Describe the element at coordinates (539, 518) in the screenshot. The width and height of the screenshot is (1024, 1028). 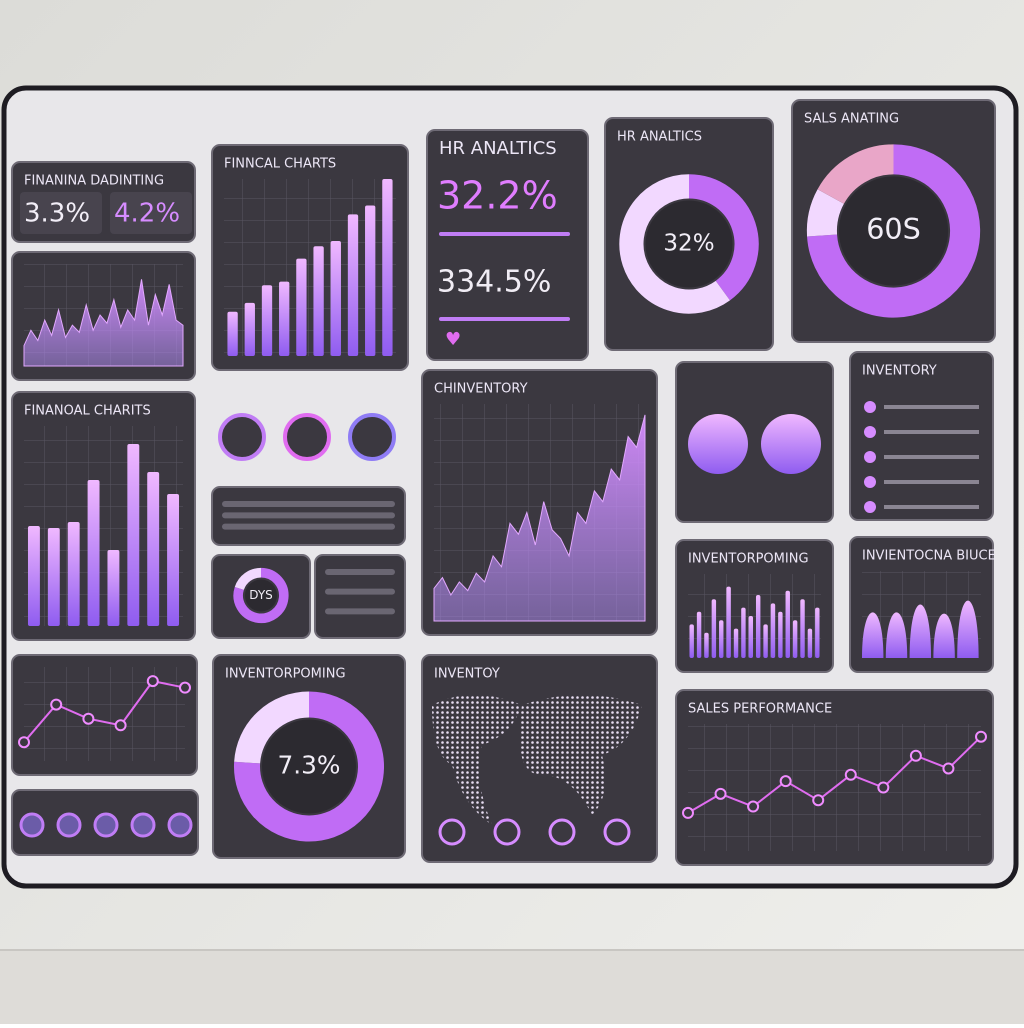
I see `area` at that location.